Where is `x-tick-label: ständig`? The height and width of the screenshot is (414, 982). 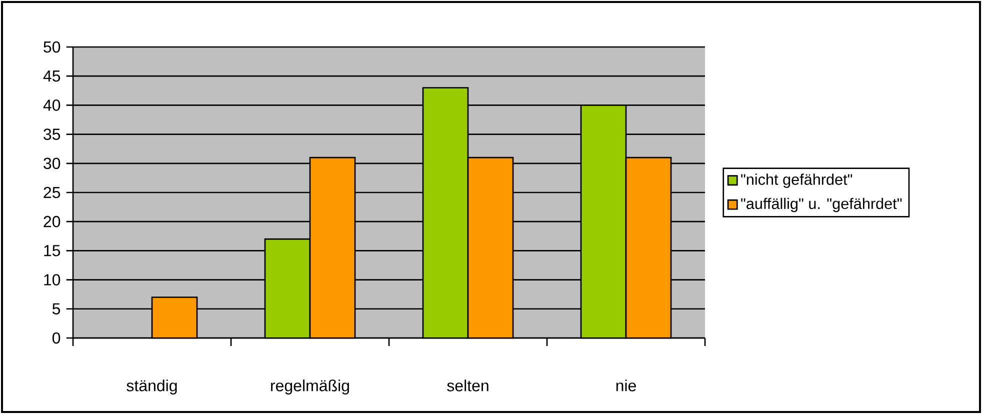 x-tick-label: ständig is located at coordinates (151, 387).